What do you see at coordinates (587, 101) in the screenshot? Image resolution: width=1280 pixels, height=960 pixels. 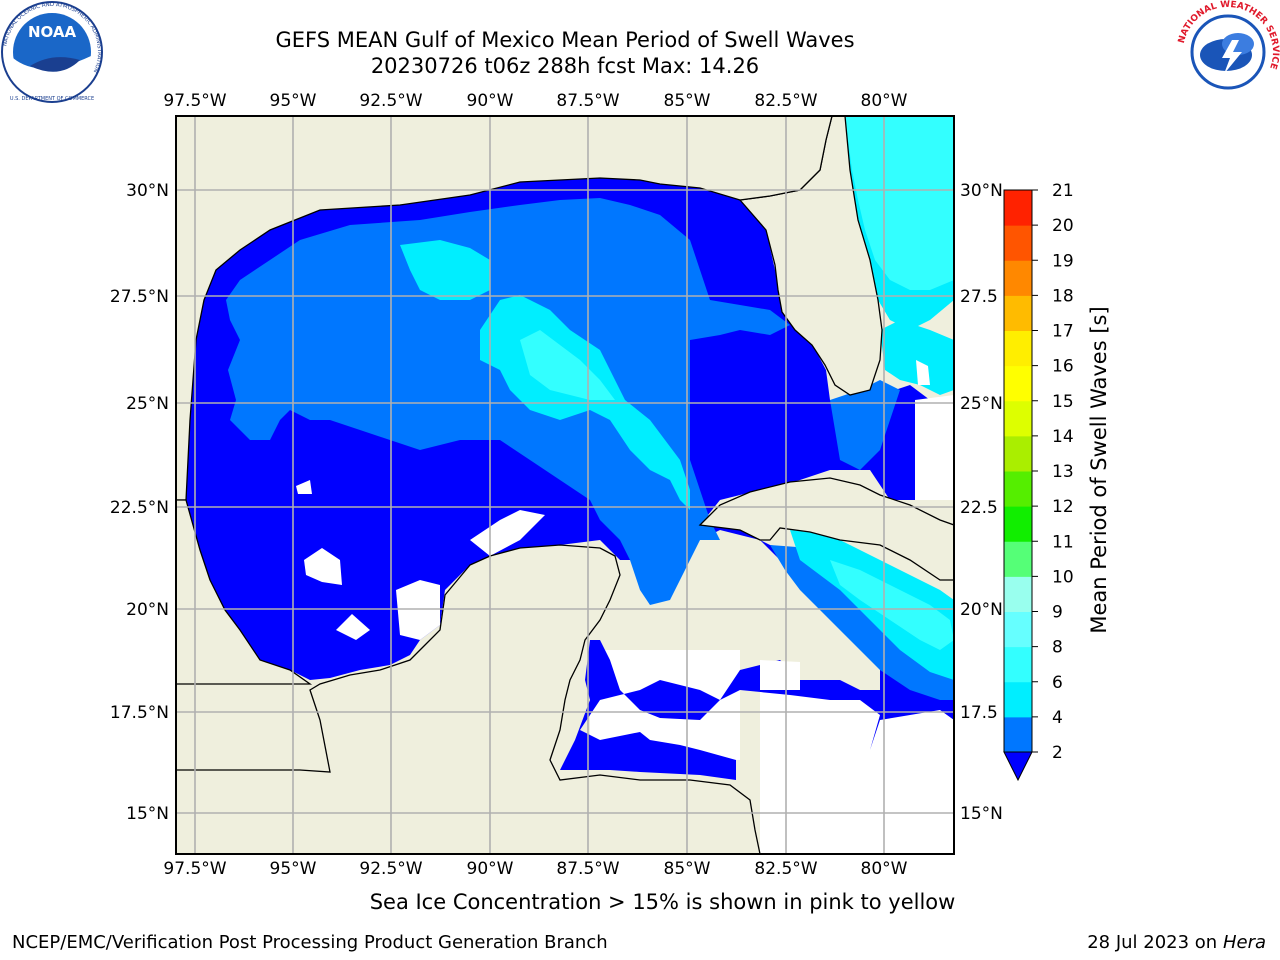 I see `lon-label-top: 87.5°W` at bounding box center [587, 101].